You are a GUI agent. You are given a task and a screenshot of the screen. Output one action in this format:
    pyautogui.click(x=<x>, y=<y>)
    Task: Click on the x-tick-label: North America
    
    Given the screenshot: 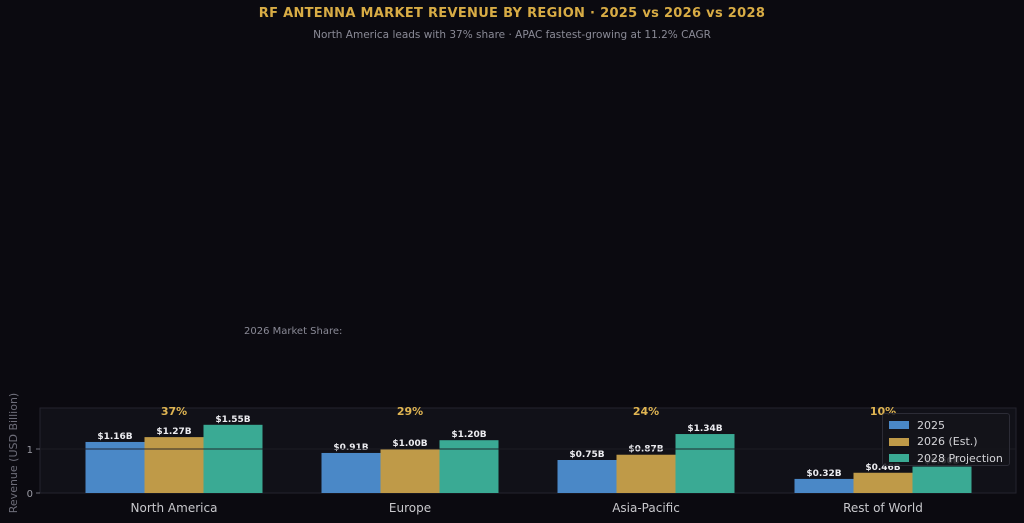 What is the action you would take?
    pyautogui.click(x=174, y=508)
    